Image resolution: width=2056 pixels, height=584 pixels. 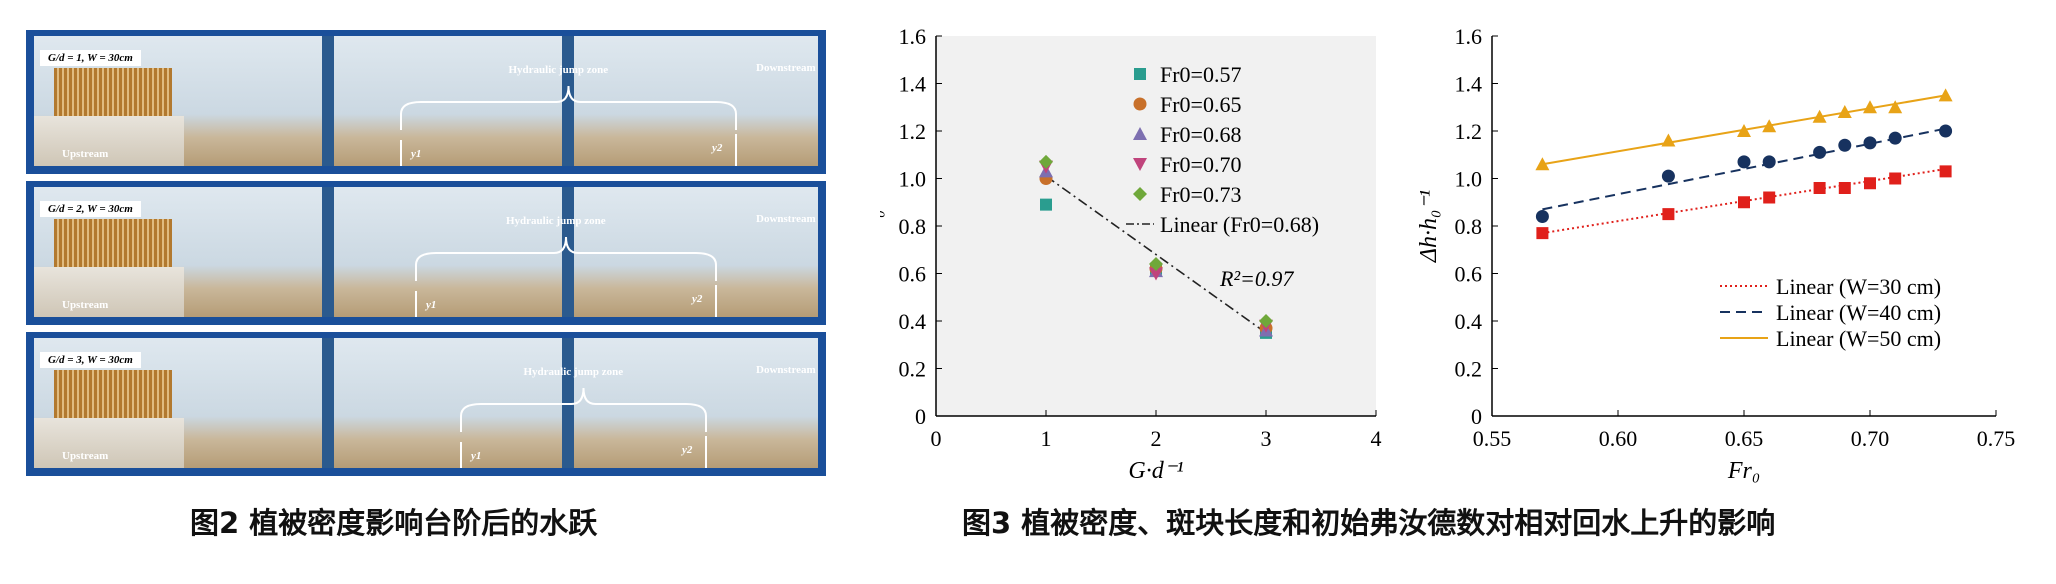 I want to click on r-squared-annotation: R²=0.97, so click(x=1256, y=278).